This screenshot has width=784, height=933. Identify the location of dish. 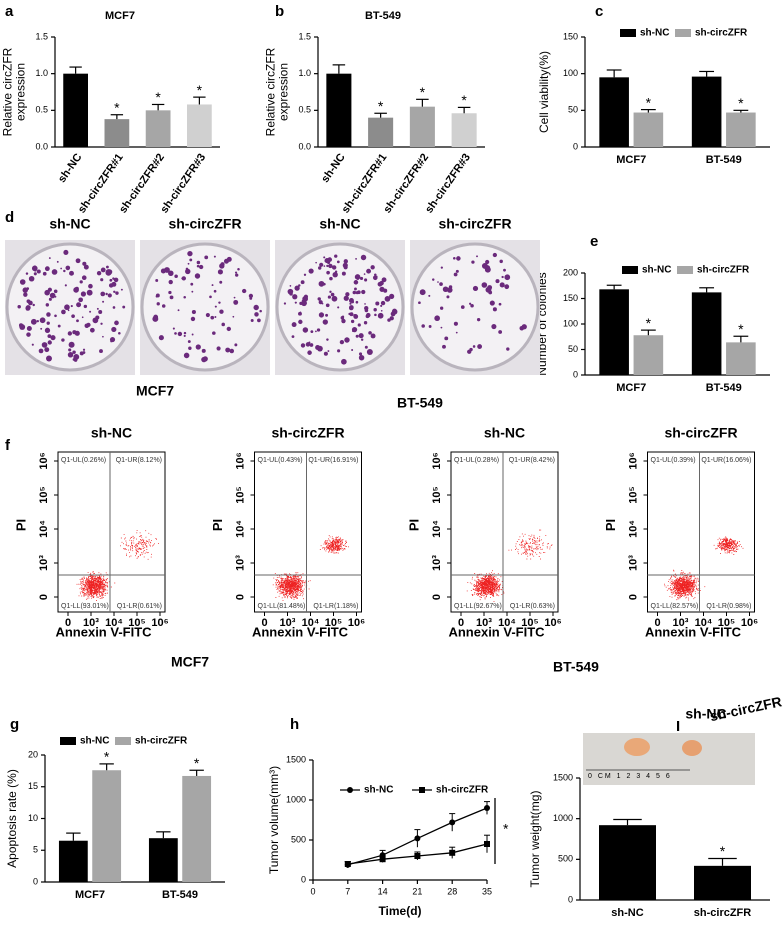
(340, 307).